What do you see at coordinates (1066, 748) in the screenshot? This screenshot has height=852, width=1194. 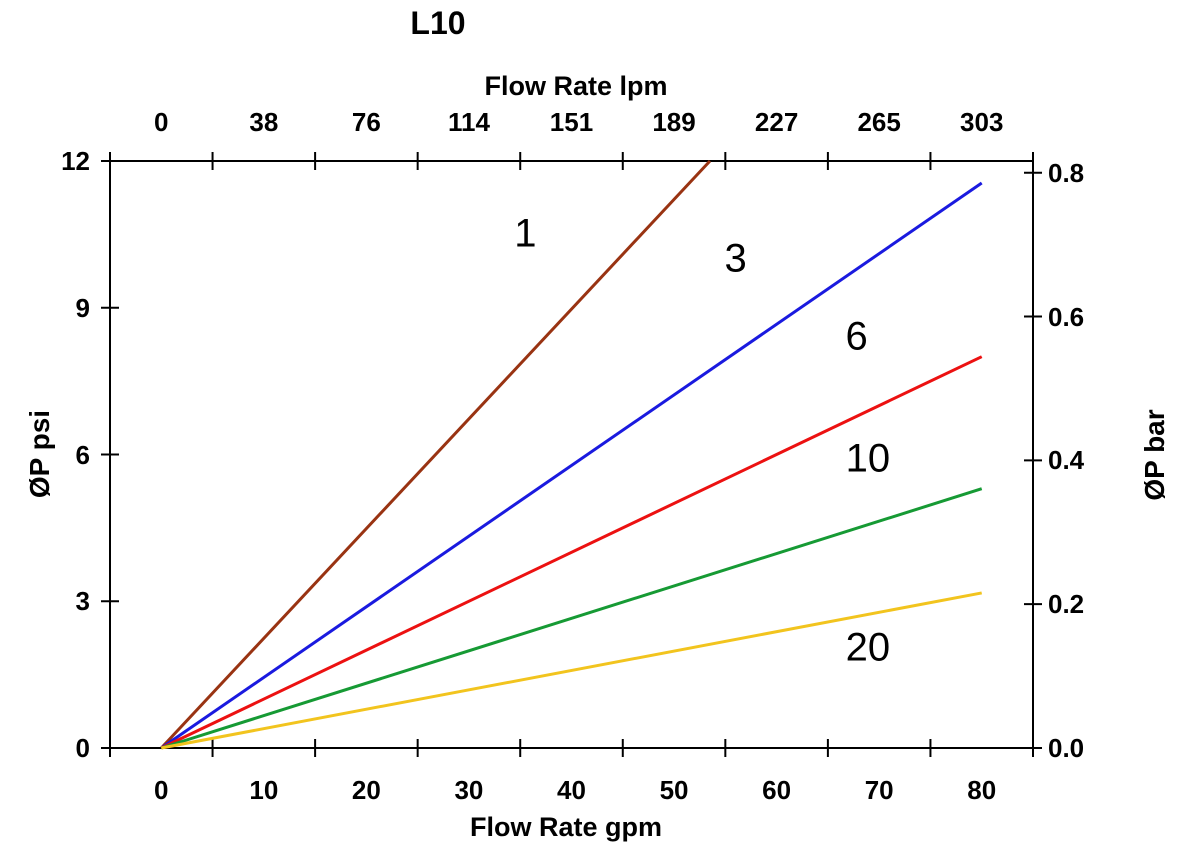 I see `right-tick-label: 0.0` at bounding box center [1066, 748].